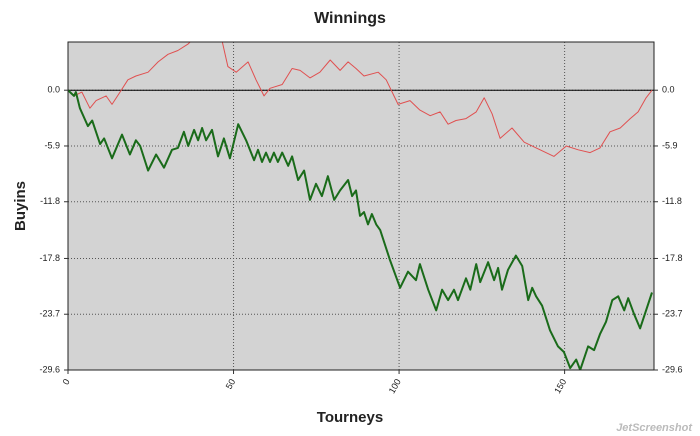 This screenshot has height=436, width=700. What do you see at coordinates (52, 145) in the screenshot?
I see `y-tick-label: -5.9` at bounding box center [52, 145].